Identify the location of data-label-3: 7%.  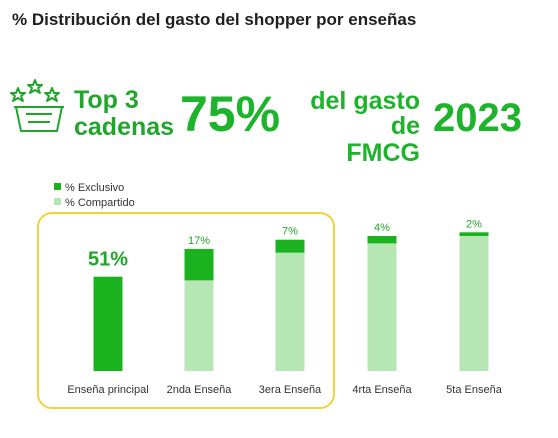
(290, 232).